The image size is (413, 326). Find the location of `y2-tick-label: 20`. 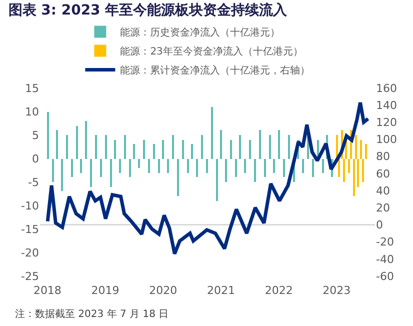

y2-tick-label: 20 is located at coordinates (383, 207).